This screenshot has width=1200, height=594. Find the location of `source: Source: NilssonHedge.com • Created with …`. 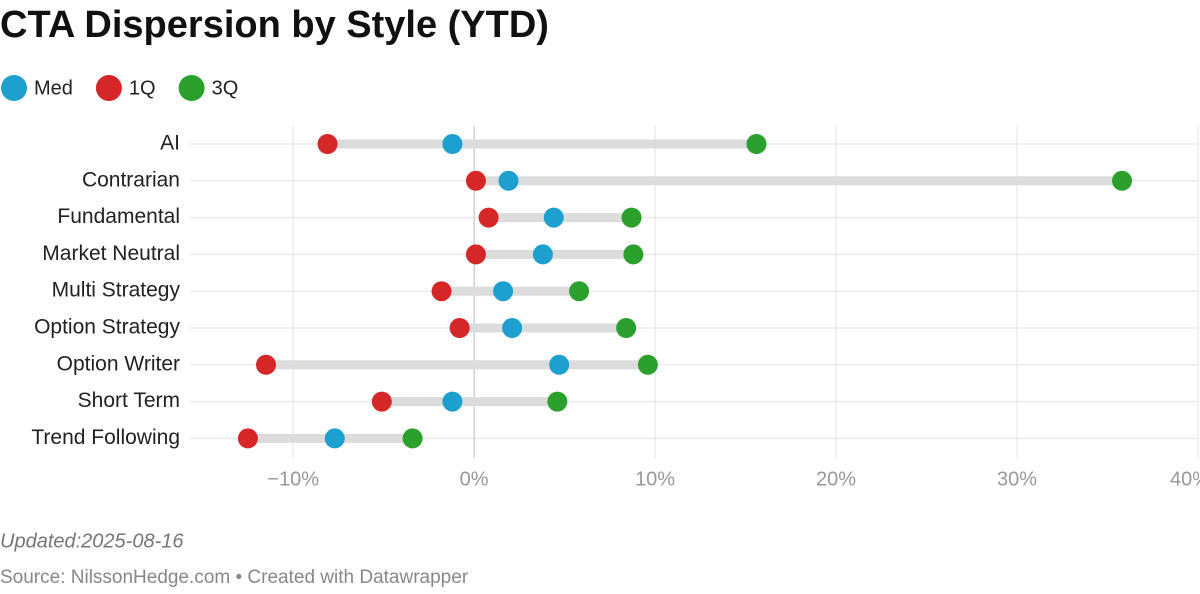

source: Source: NilssonHedge.com • Created with … is located at coordinates (234, 577).